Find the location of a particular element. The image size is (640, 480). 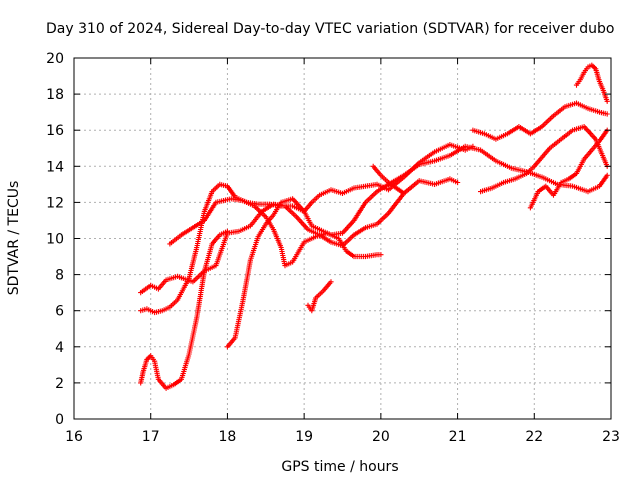

x-tick-label: 18 is located at coordinates (228, 437).